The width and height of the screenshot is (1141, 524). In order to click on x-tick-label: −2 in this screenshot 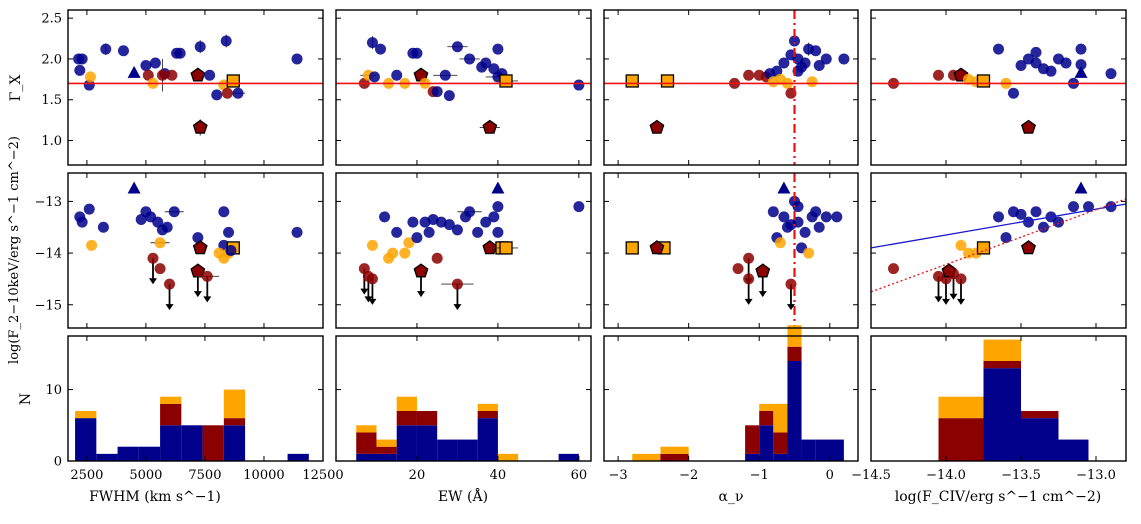, I will do `click(688, 475)`.